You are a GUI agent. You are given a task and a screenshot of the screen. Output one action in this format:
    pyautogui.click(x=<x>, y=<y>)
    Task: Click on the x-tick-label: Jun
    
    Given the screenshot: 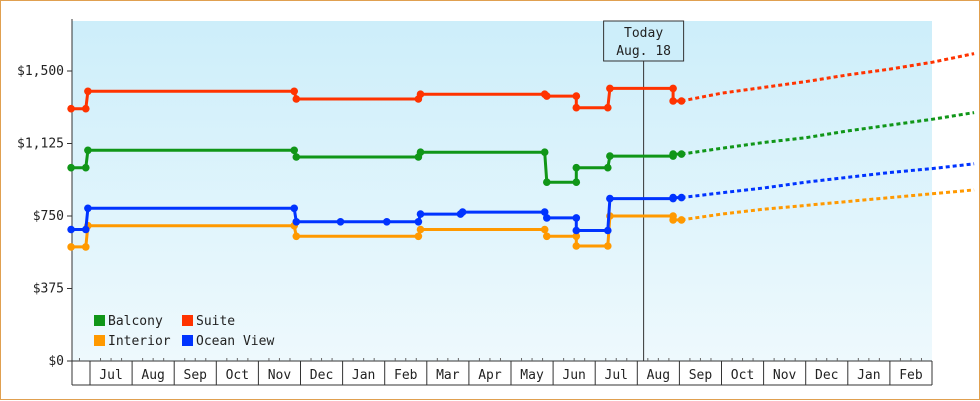 What is the action you would take?
    pyautogui.click(x=573, y=375)
    